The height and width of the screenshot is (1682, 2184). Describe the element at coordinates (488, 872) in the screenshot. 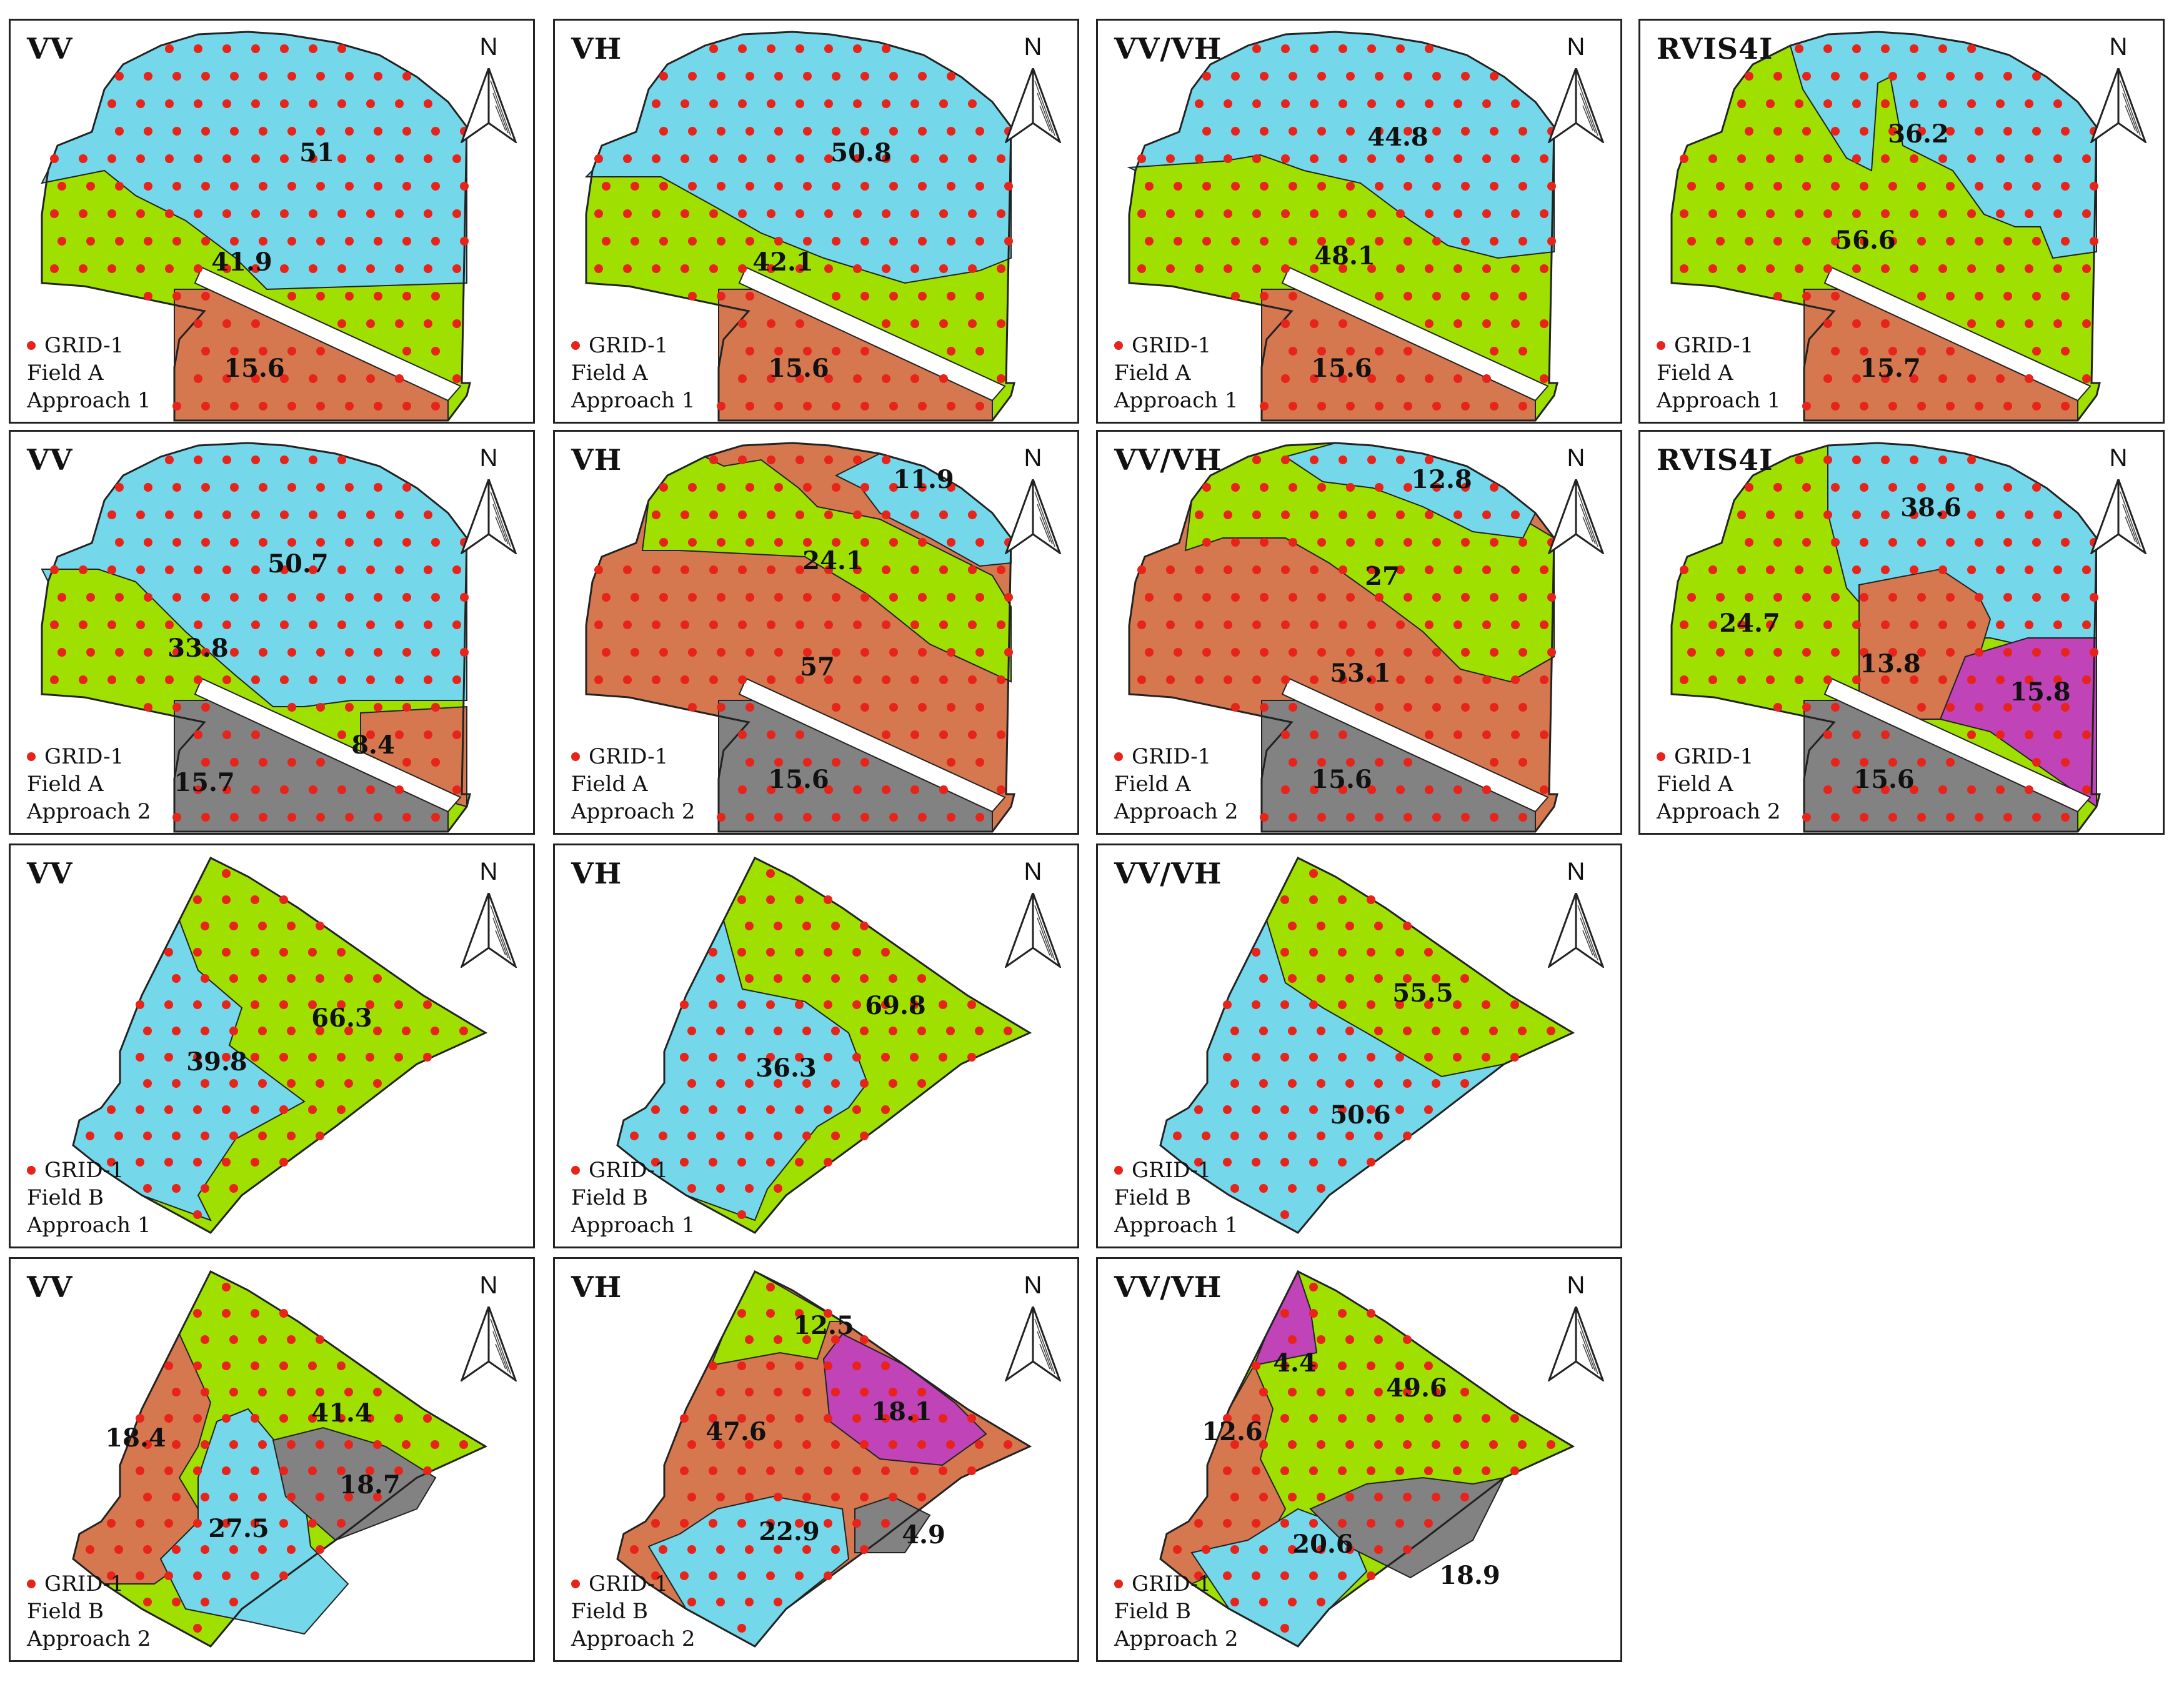

I see `north-label: N` at that location.